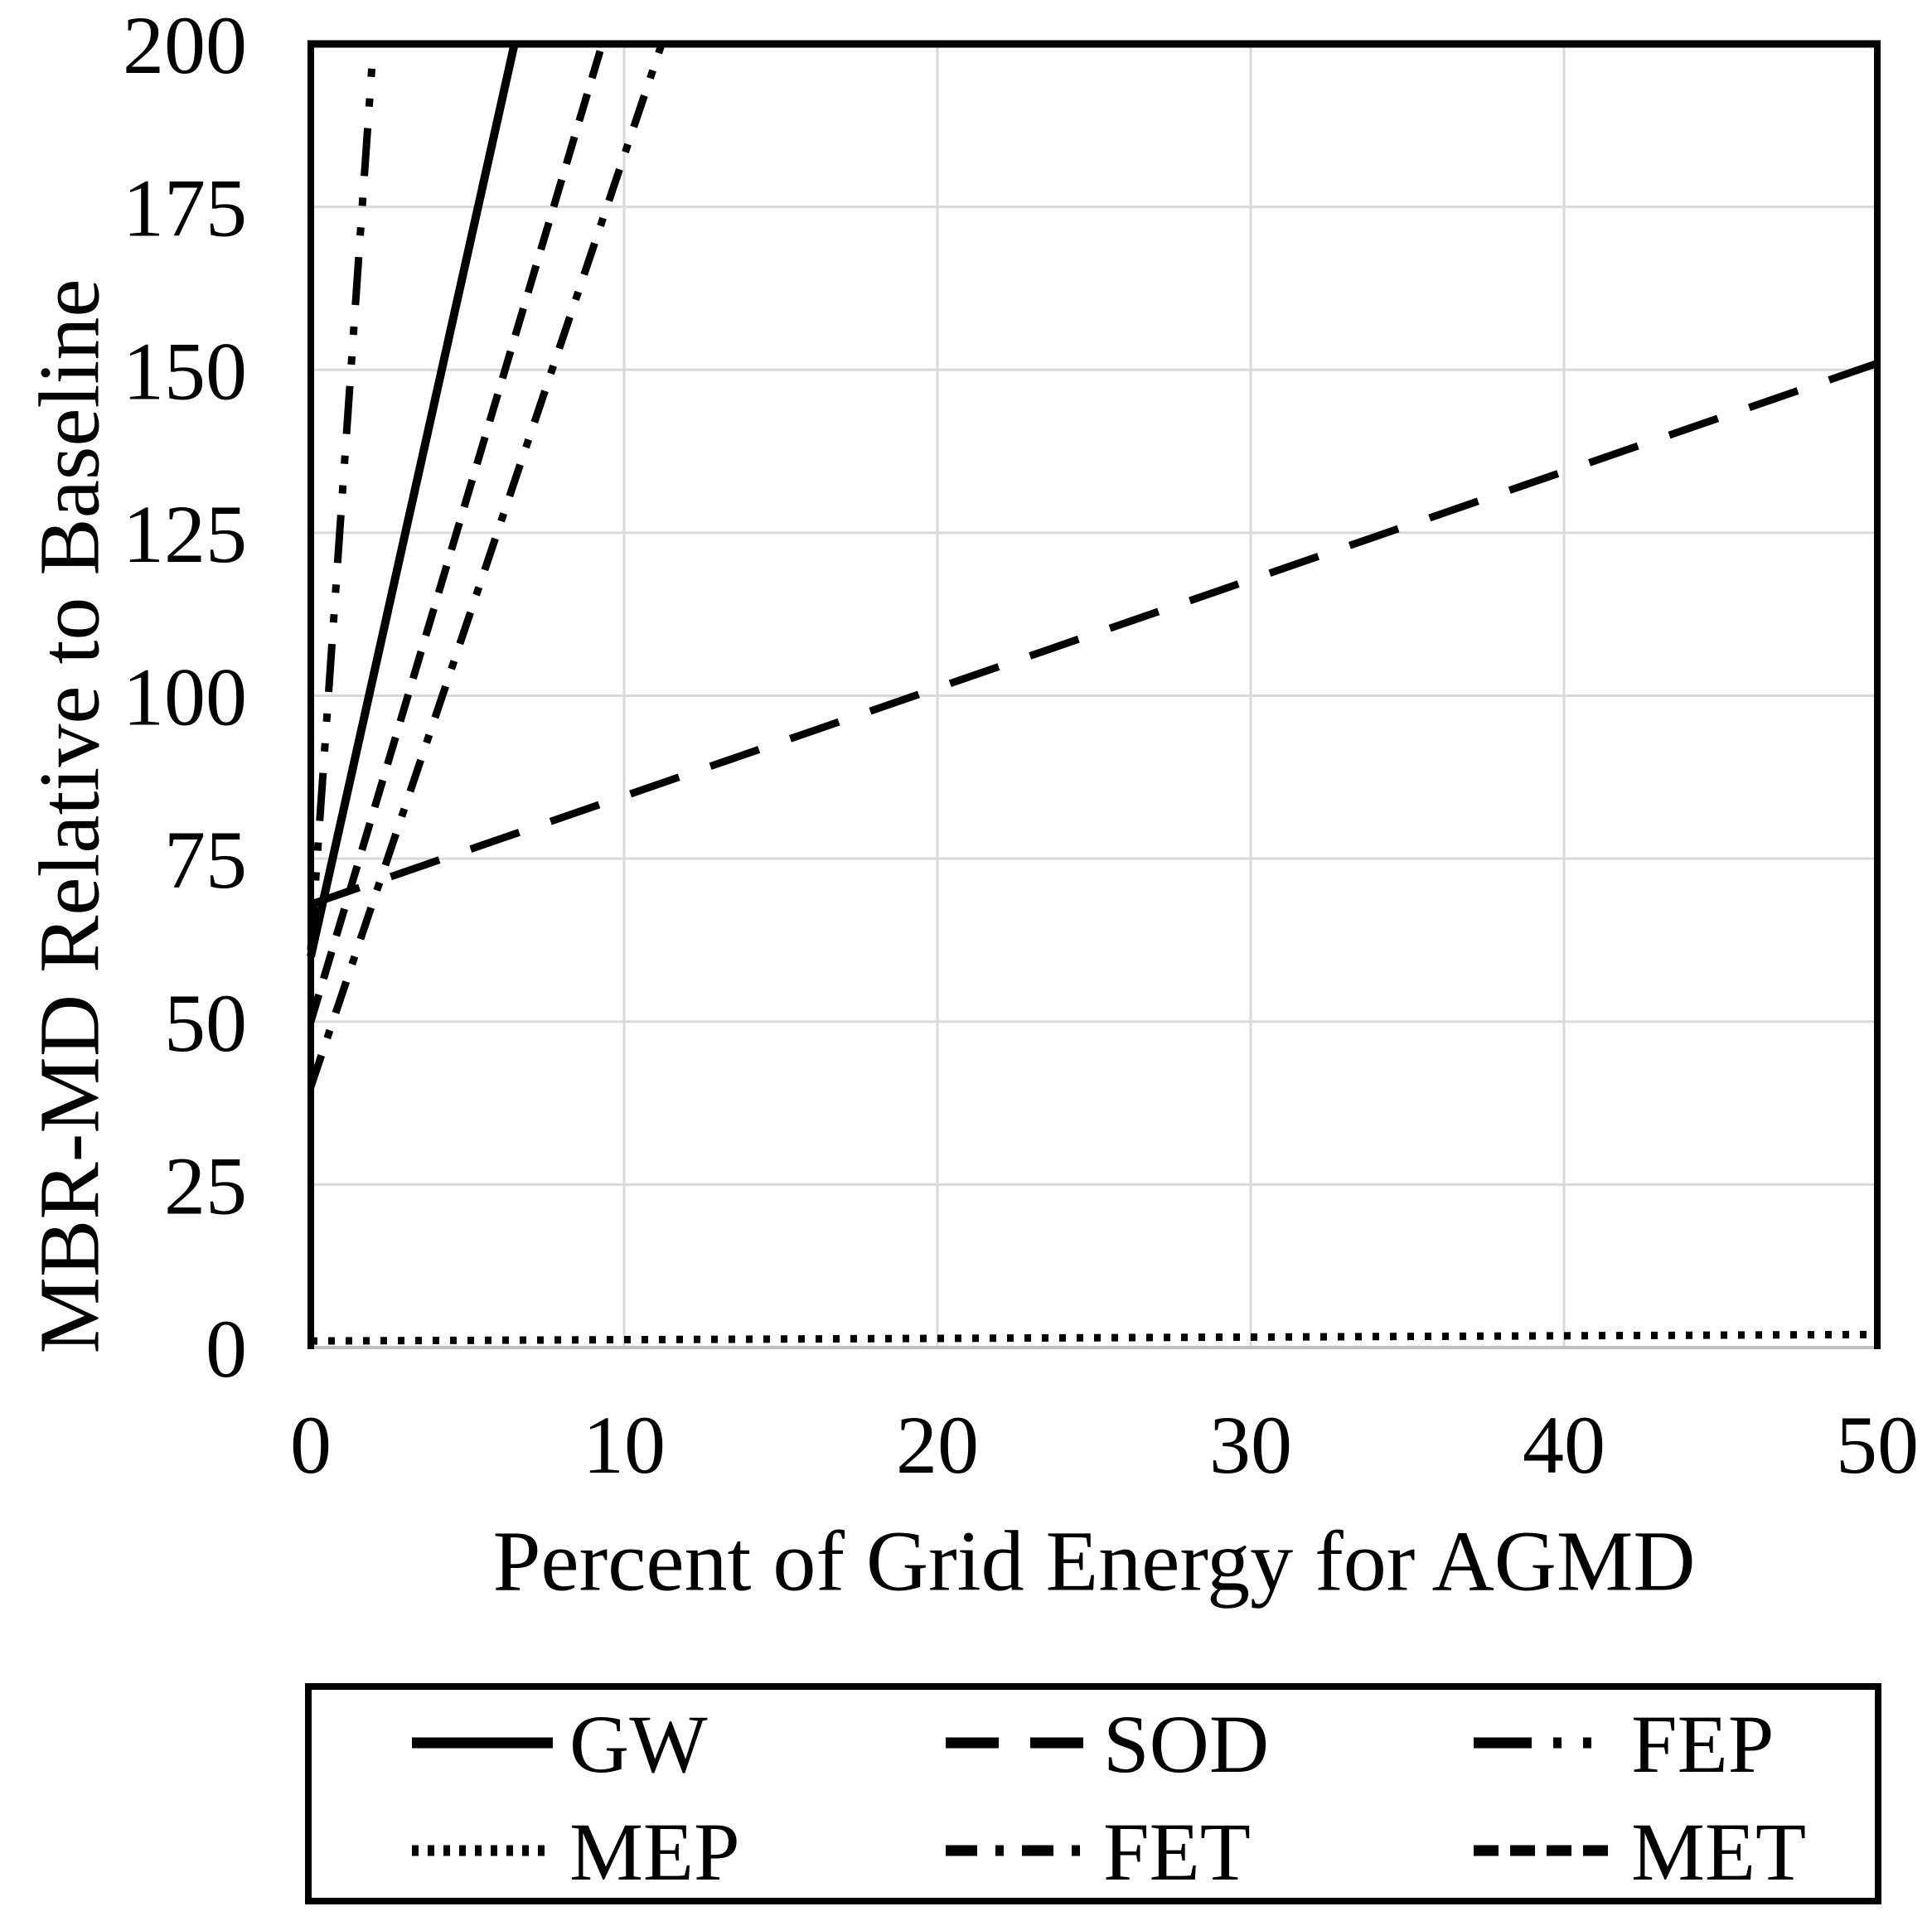  What do you see at coordinates (1177, 1852) in the screenshot?
I see `legend-label-FET: FET` at bounding box center [1177, 1852].